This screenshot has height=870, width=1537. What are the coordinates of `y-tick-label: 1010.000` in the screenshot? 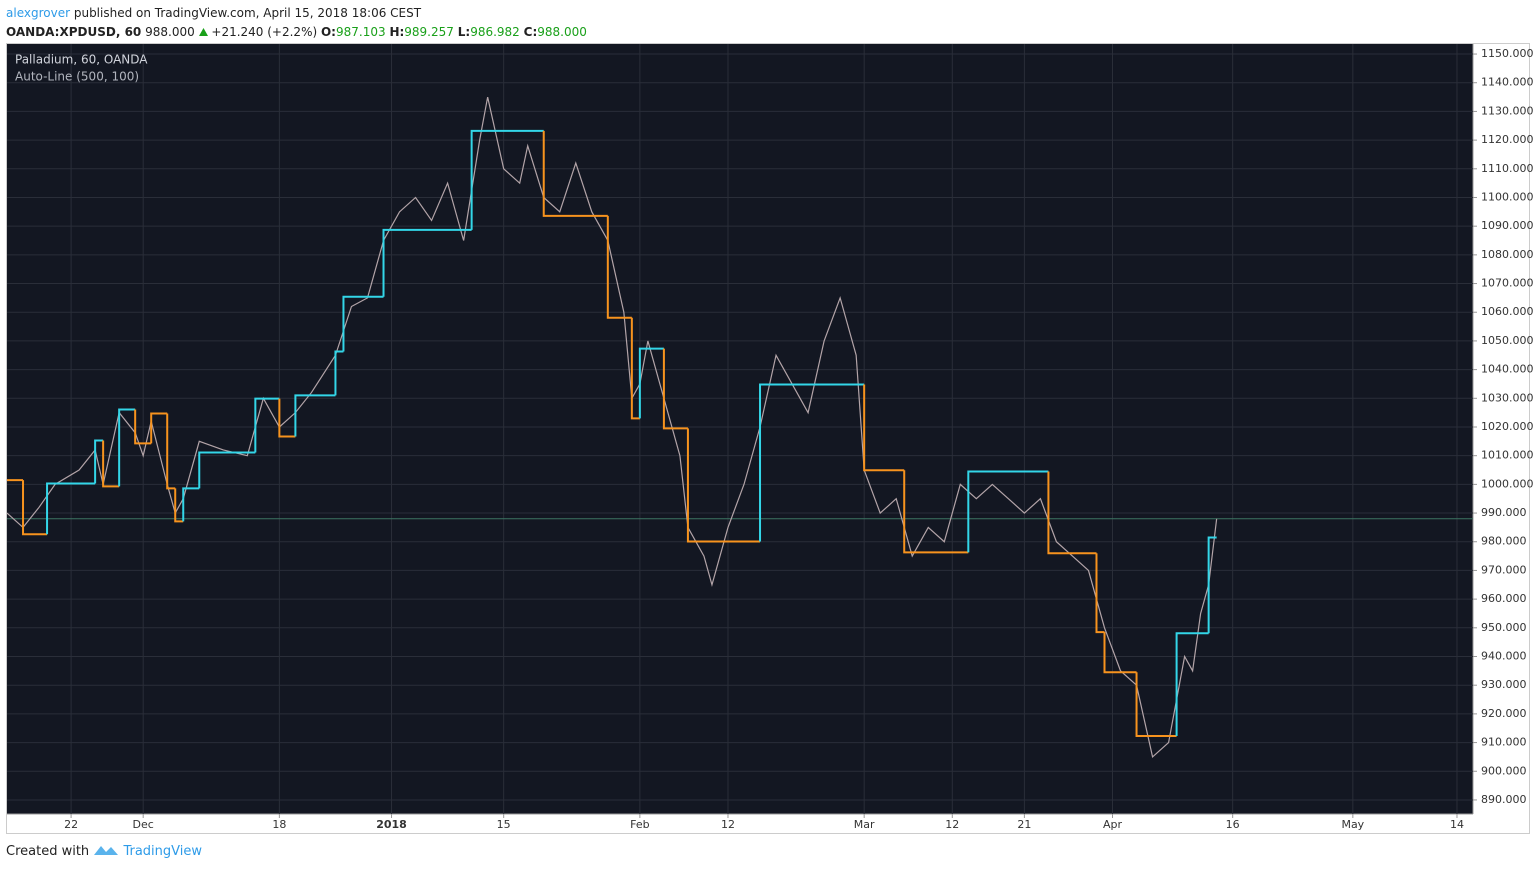 It's located at (1507, 455).